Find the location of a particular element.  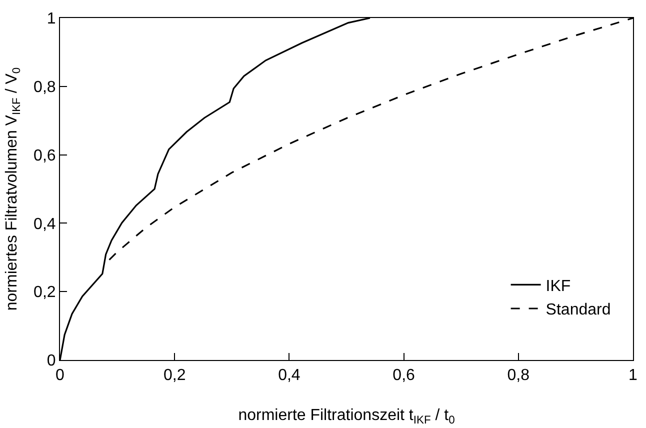

x-axis-title: normierte Filtrationszeit t$_{IKF}$ / t$_{0}$ is located at coordinates (346, 416).